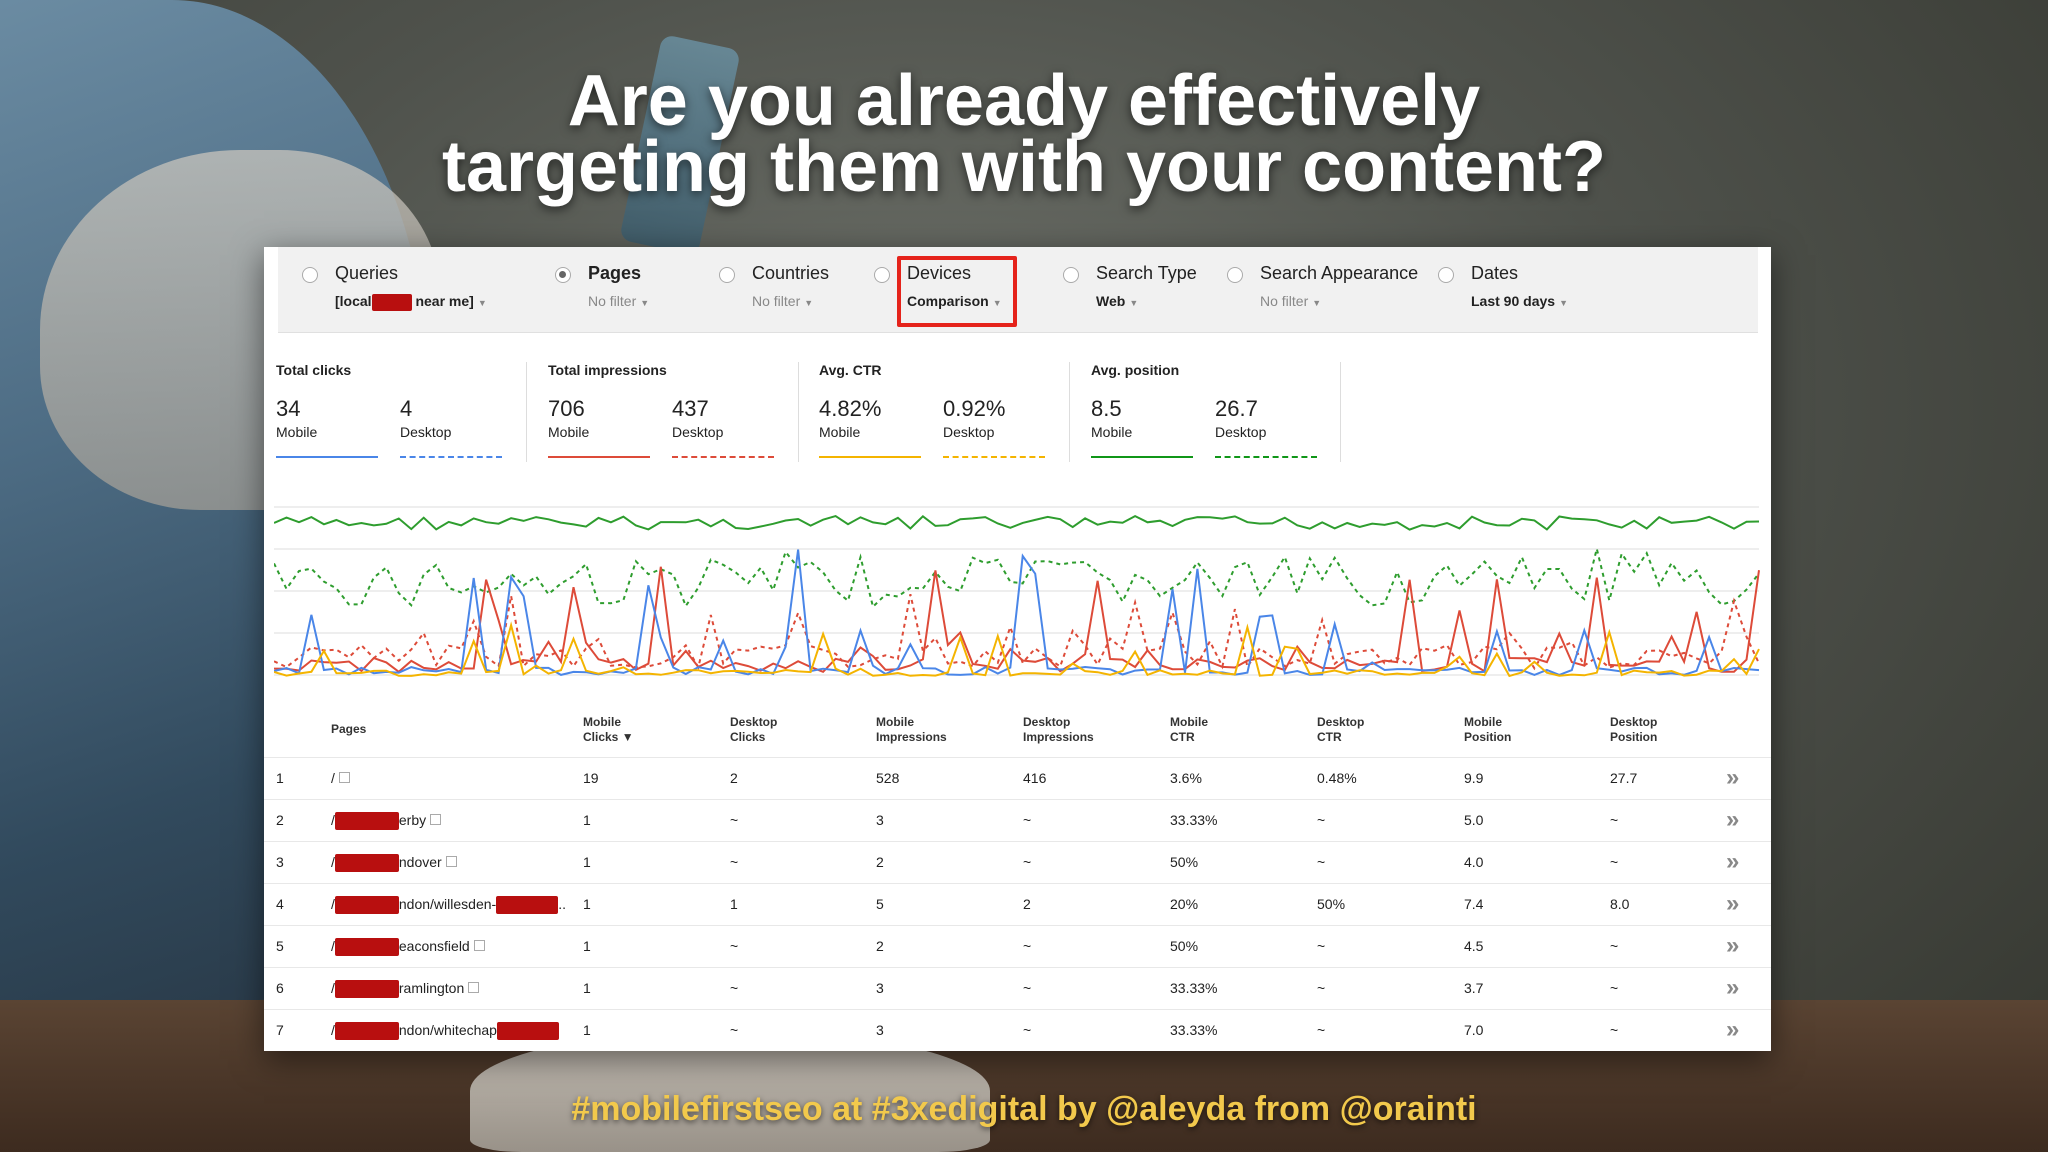 Image resolution: width=2048 pixels, height=1152 pixels. What do you see at coordinates (1633, 730) in the screenshot?
I see `col-desktop-position: Desktop Position` at bounding box center [1633, 730].